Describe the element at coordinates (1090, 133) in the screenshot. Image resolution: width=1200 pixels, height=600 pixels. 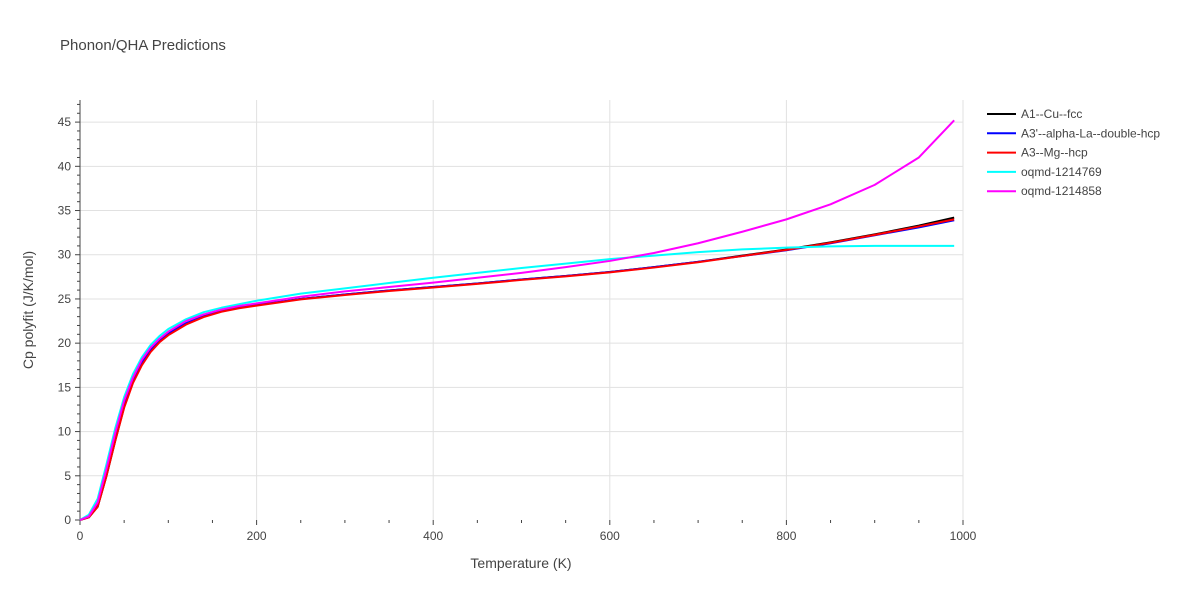
I see `legend-label: A3'--alpha-La--double-hcp` at that location.